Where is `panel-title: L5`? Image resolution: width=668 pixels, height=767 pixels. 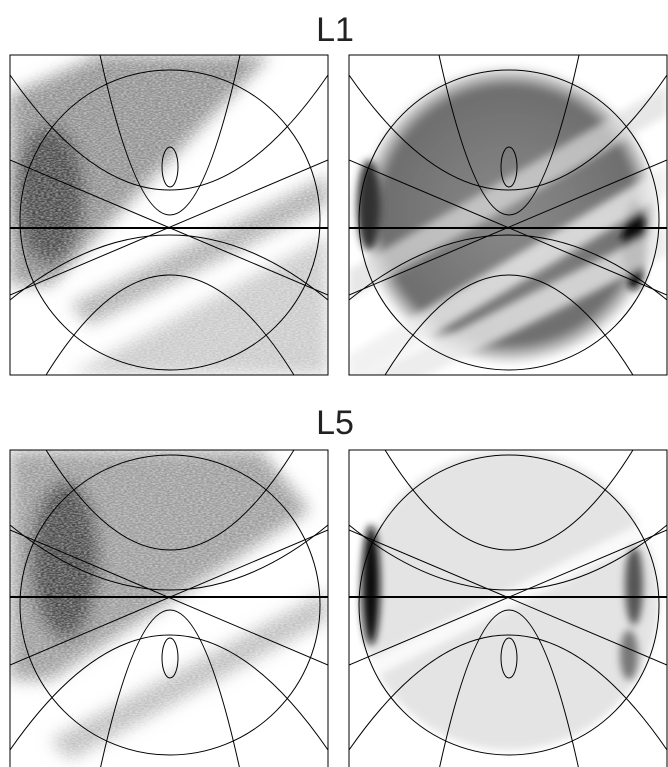 panel-title: L5 is located at coordinates (335, 423).